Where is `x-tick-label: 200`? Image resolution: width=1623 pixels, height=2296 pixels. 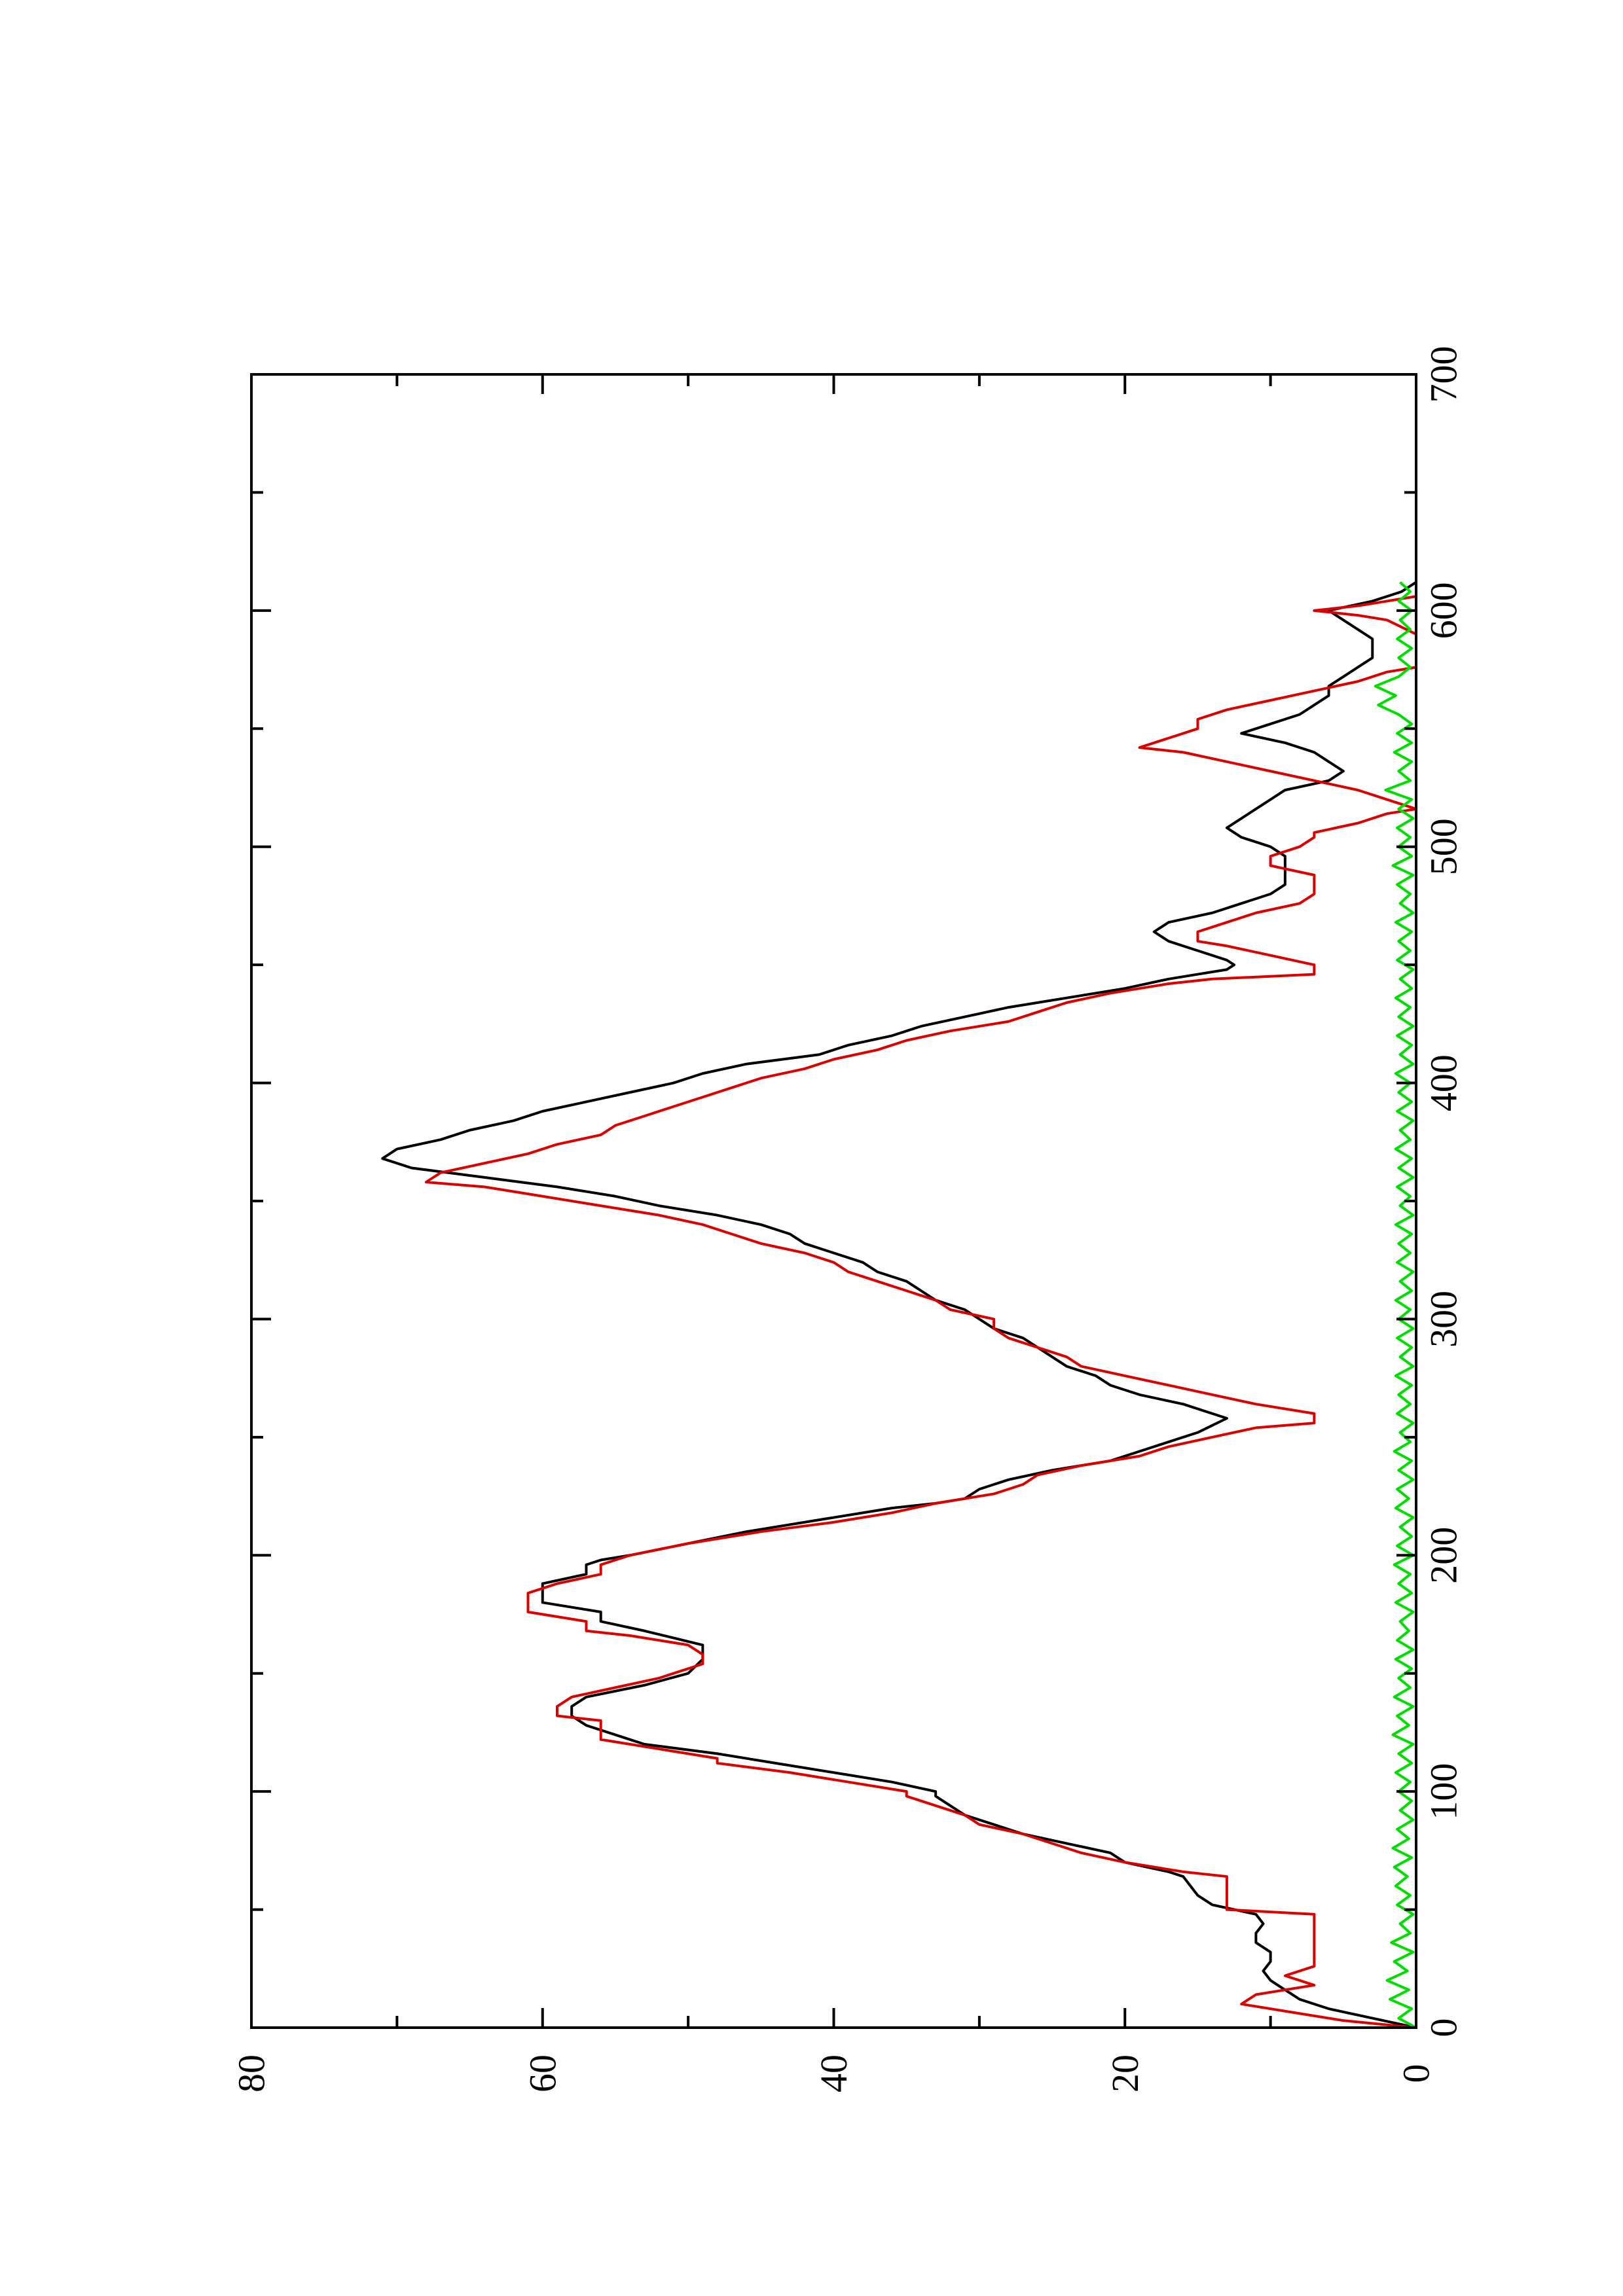
x-tick-label: 200 is located at coordinates (1444, 1555).